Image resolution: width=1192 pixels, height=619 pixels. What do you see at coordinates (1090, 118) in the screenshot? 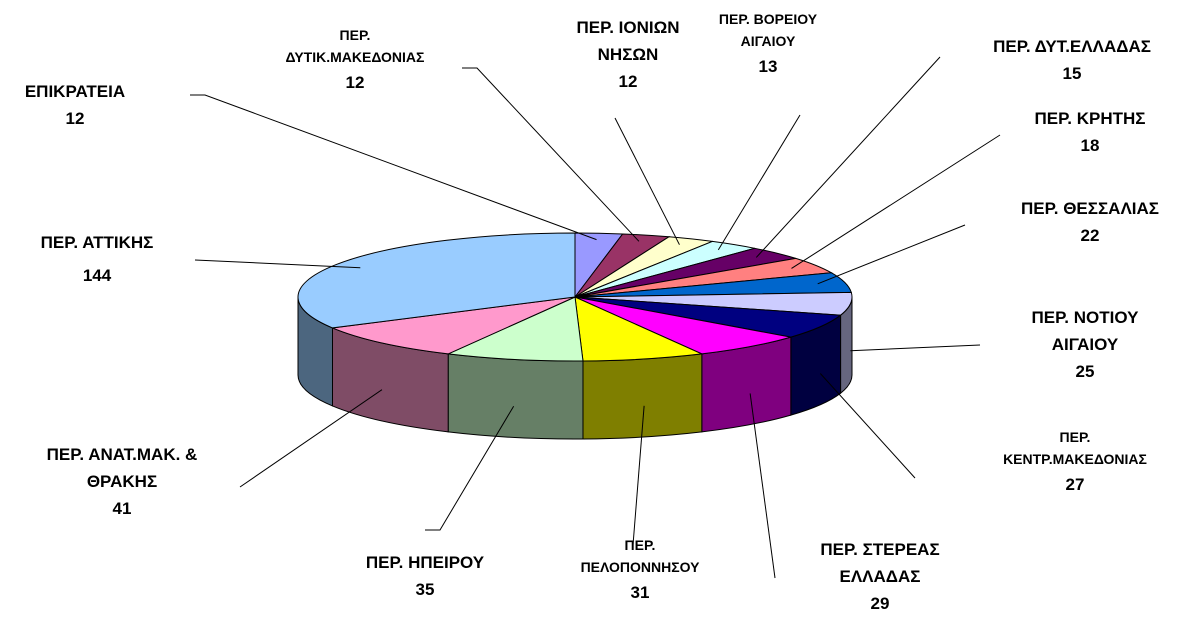
I see `category-label: ΠΕΡ. ΚΡΗΤΗΣ` at bounding box center [1090, 118].